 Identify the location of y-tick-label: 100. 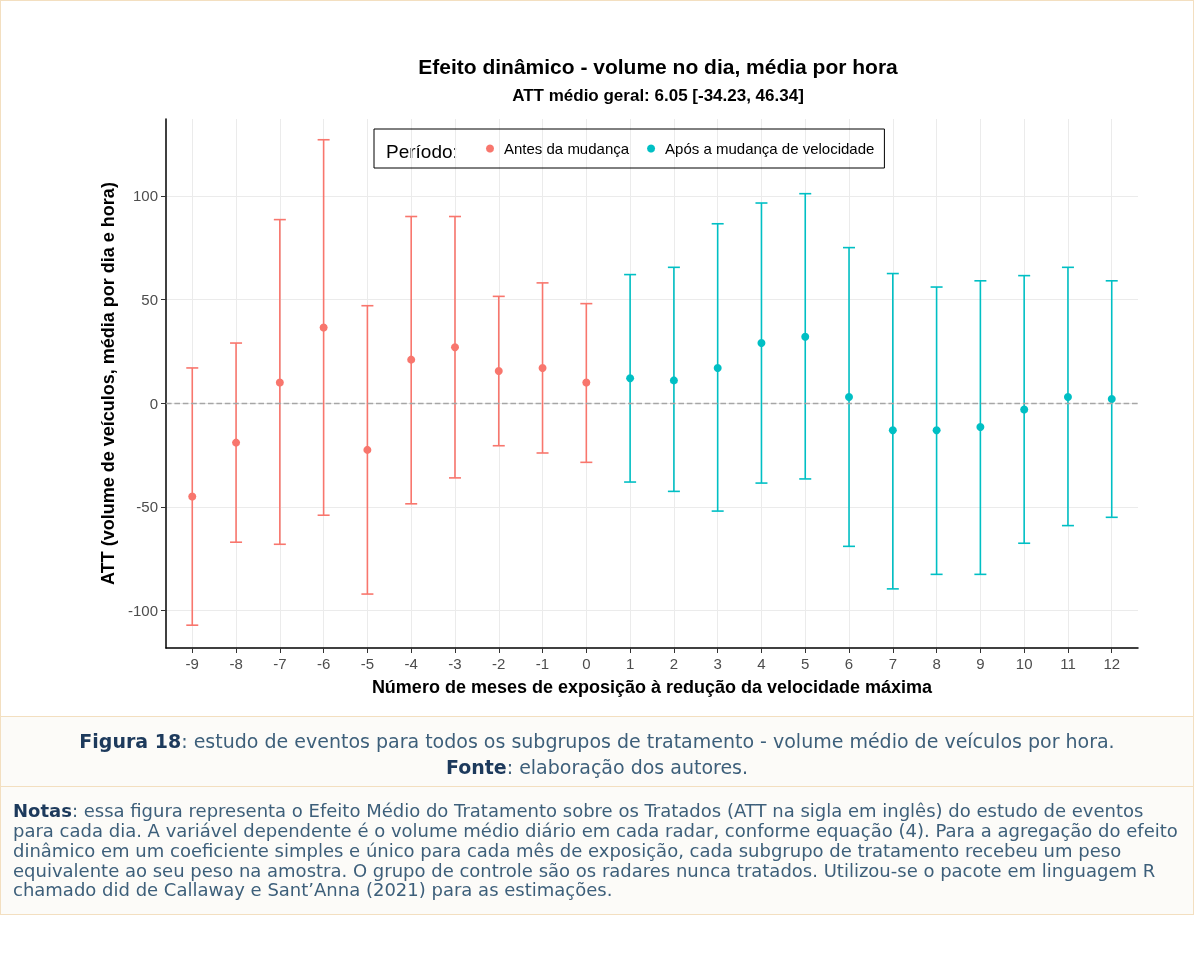
(145, 196).